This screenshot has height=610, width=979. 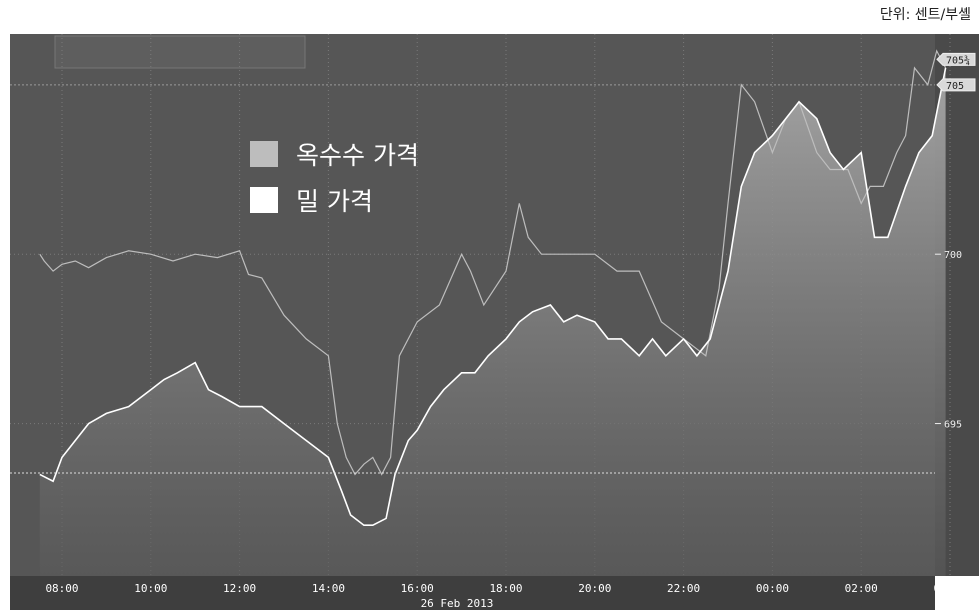 What do you see at coordinates (956, 72) in the screenshot?
I see `price-tags: 705¾ 705` at bounding box center [956, 72].